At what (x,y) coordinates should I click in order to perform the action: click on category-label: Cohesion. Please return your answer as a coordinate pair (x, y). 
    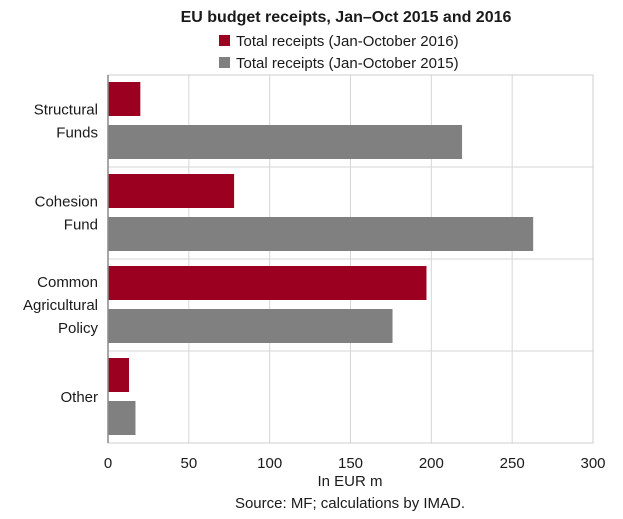
    Looking at the image, I should click on (66, 202).